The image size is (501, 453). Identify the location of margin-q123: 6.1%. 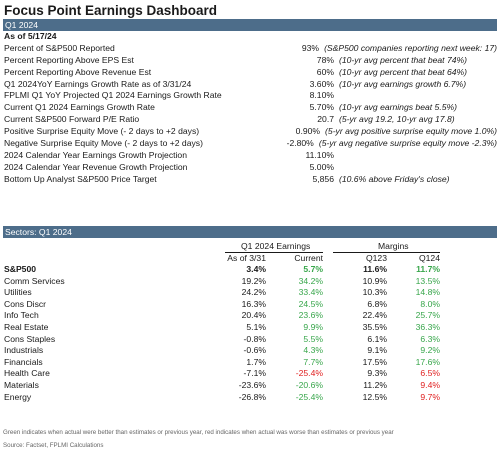
(377, 338).